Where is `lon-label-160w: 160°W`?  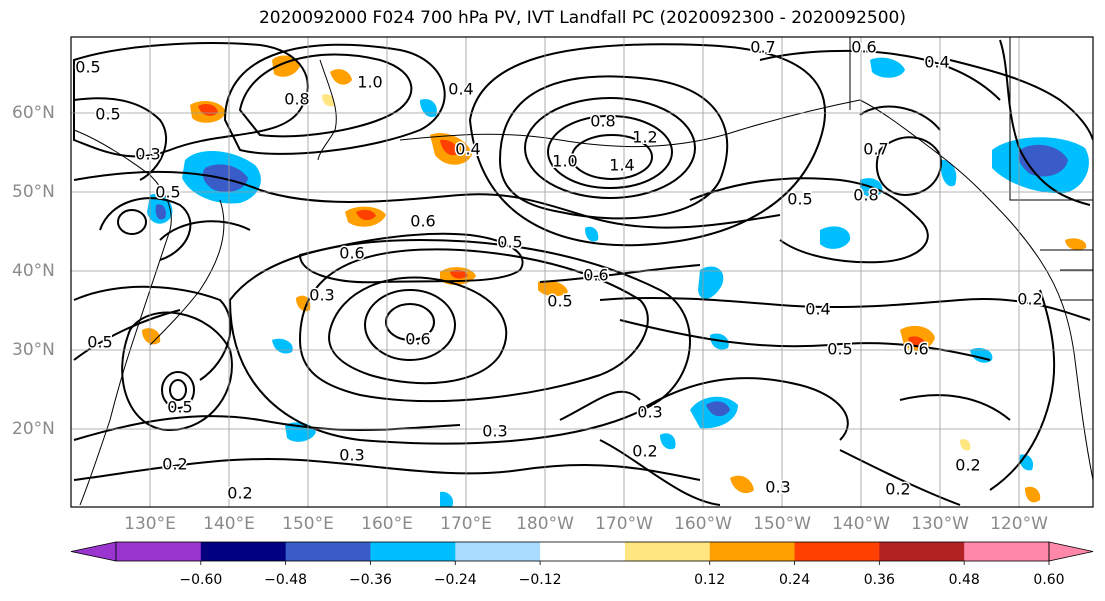 lon-label-160w: 160°W is located at coordinates (703, 524).